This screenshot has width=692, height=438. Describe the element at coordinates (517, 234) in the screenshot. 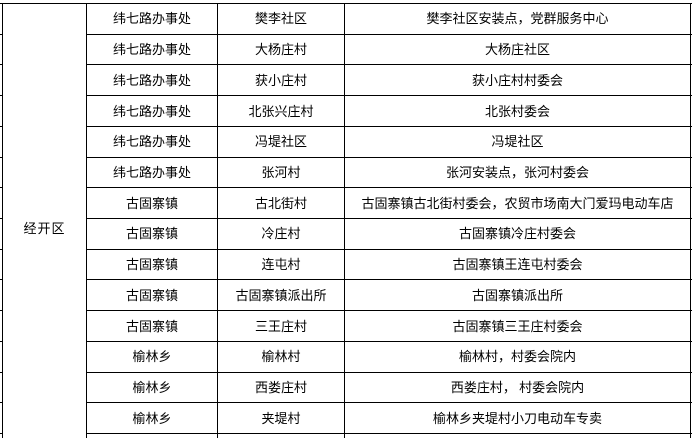

I see `address-cell: 古固寨镇冷庄村委会` at that location.